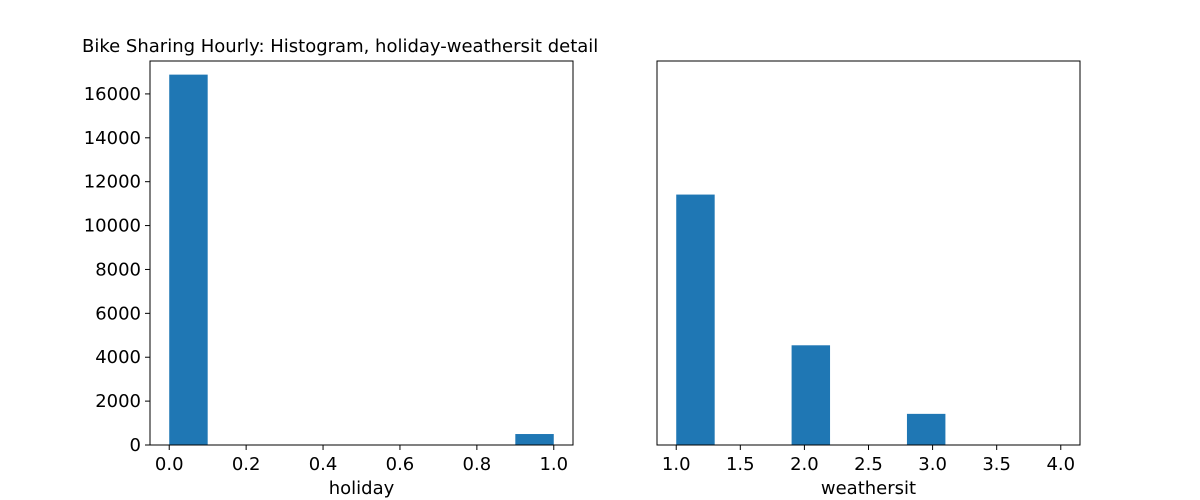 Image resolution: width=1200 pixels, height=500 pixels. I want to click on x-axis-label: weathersit, so click(868, 488).